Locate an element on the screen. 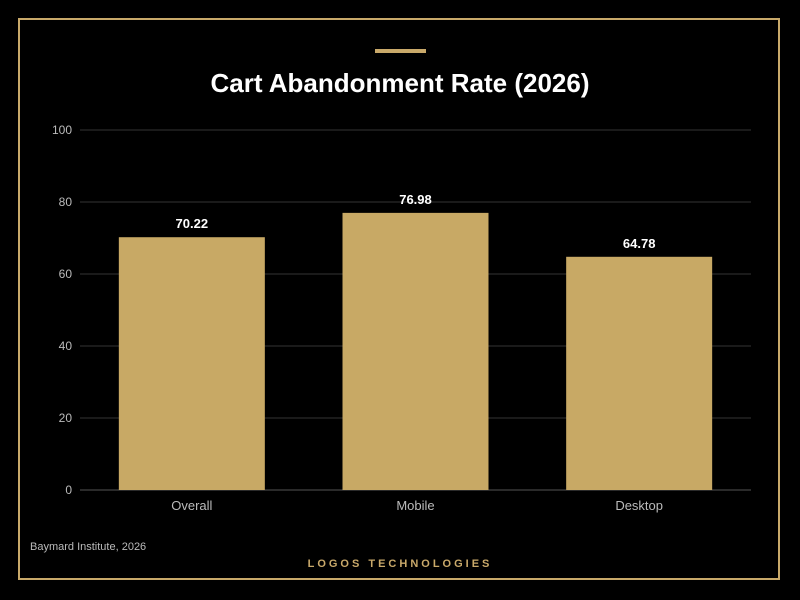  source-note: Baymard Institute, 2026 is located at coordinates (88, 547).